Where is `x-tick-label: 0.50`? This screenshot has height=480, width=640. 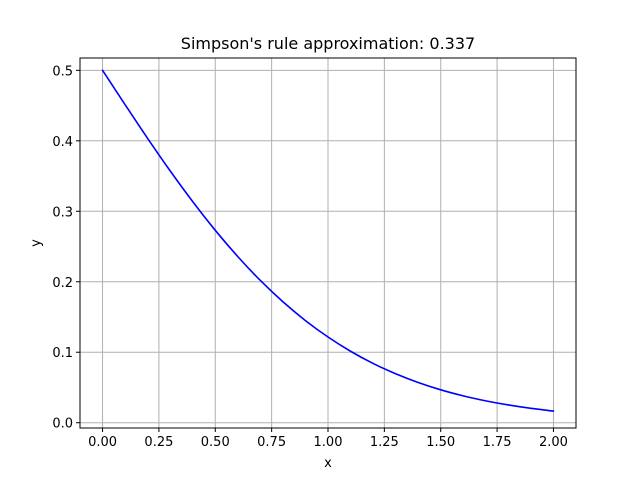
x-tick-label: 0.50 is located at coordinates (215, 442).